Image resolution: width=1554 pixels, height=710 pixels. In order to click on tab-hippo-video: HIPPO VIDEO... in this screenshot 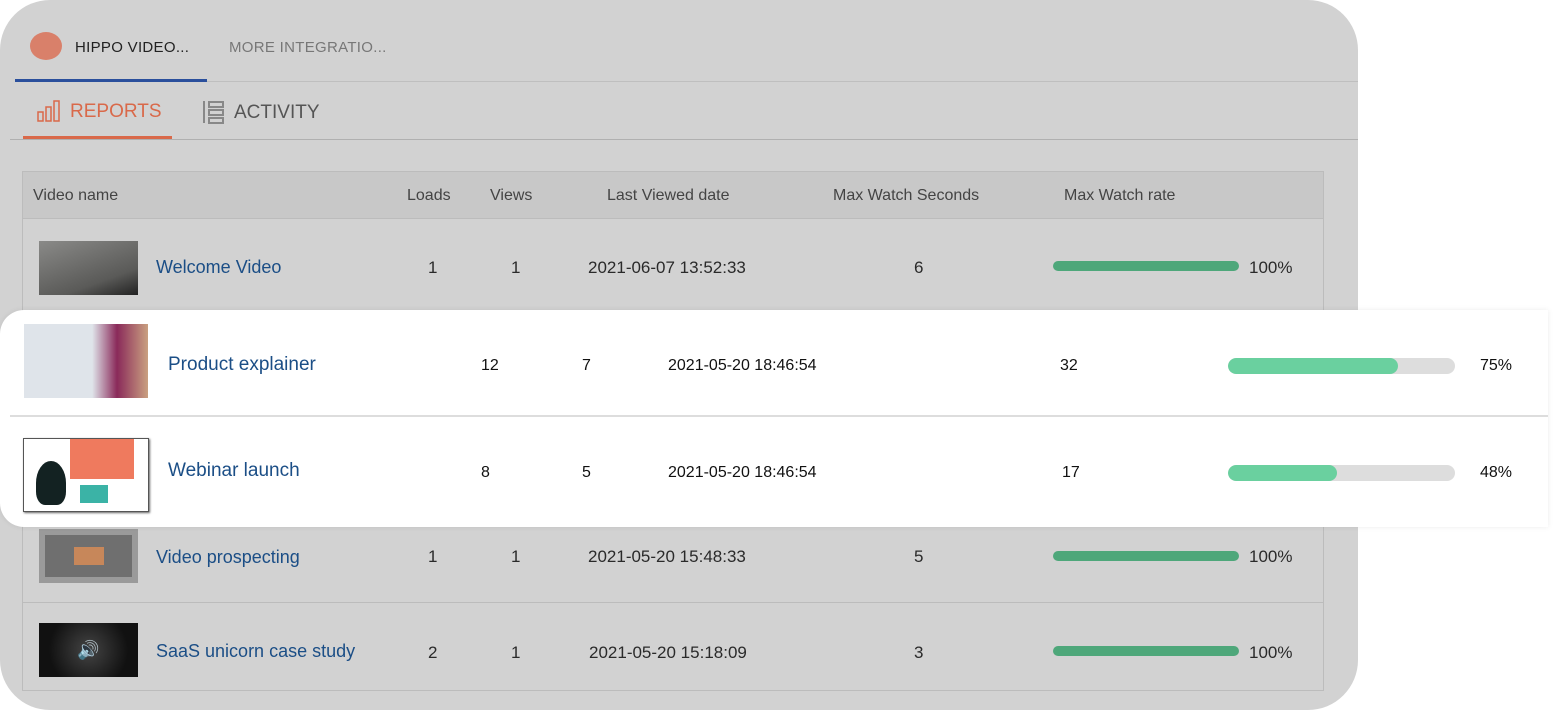, I will do `click(111, 51)`.